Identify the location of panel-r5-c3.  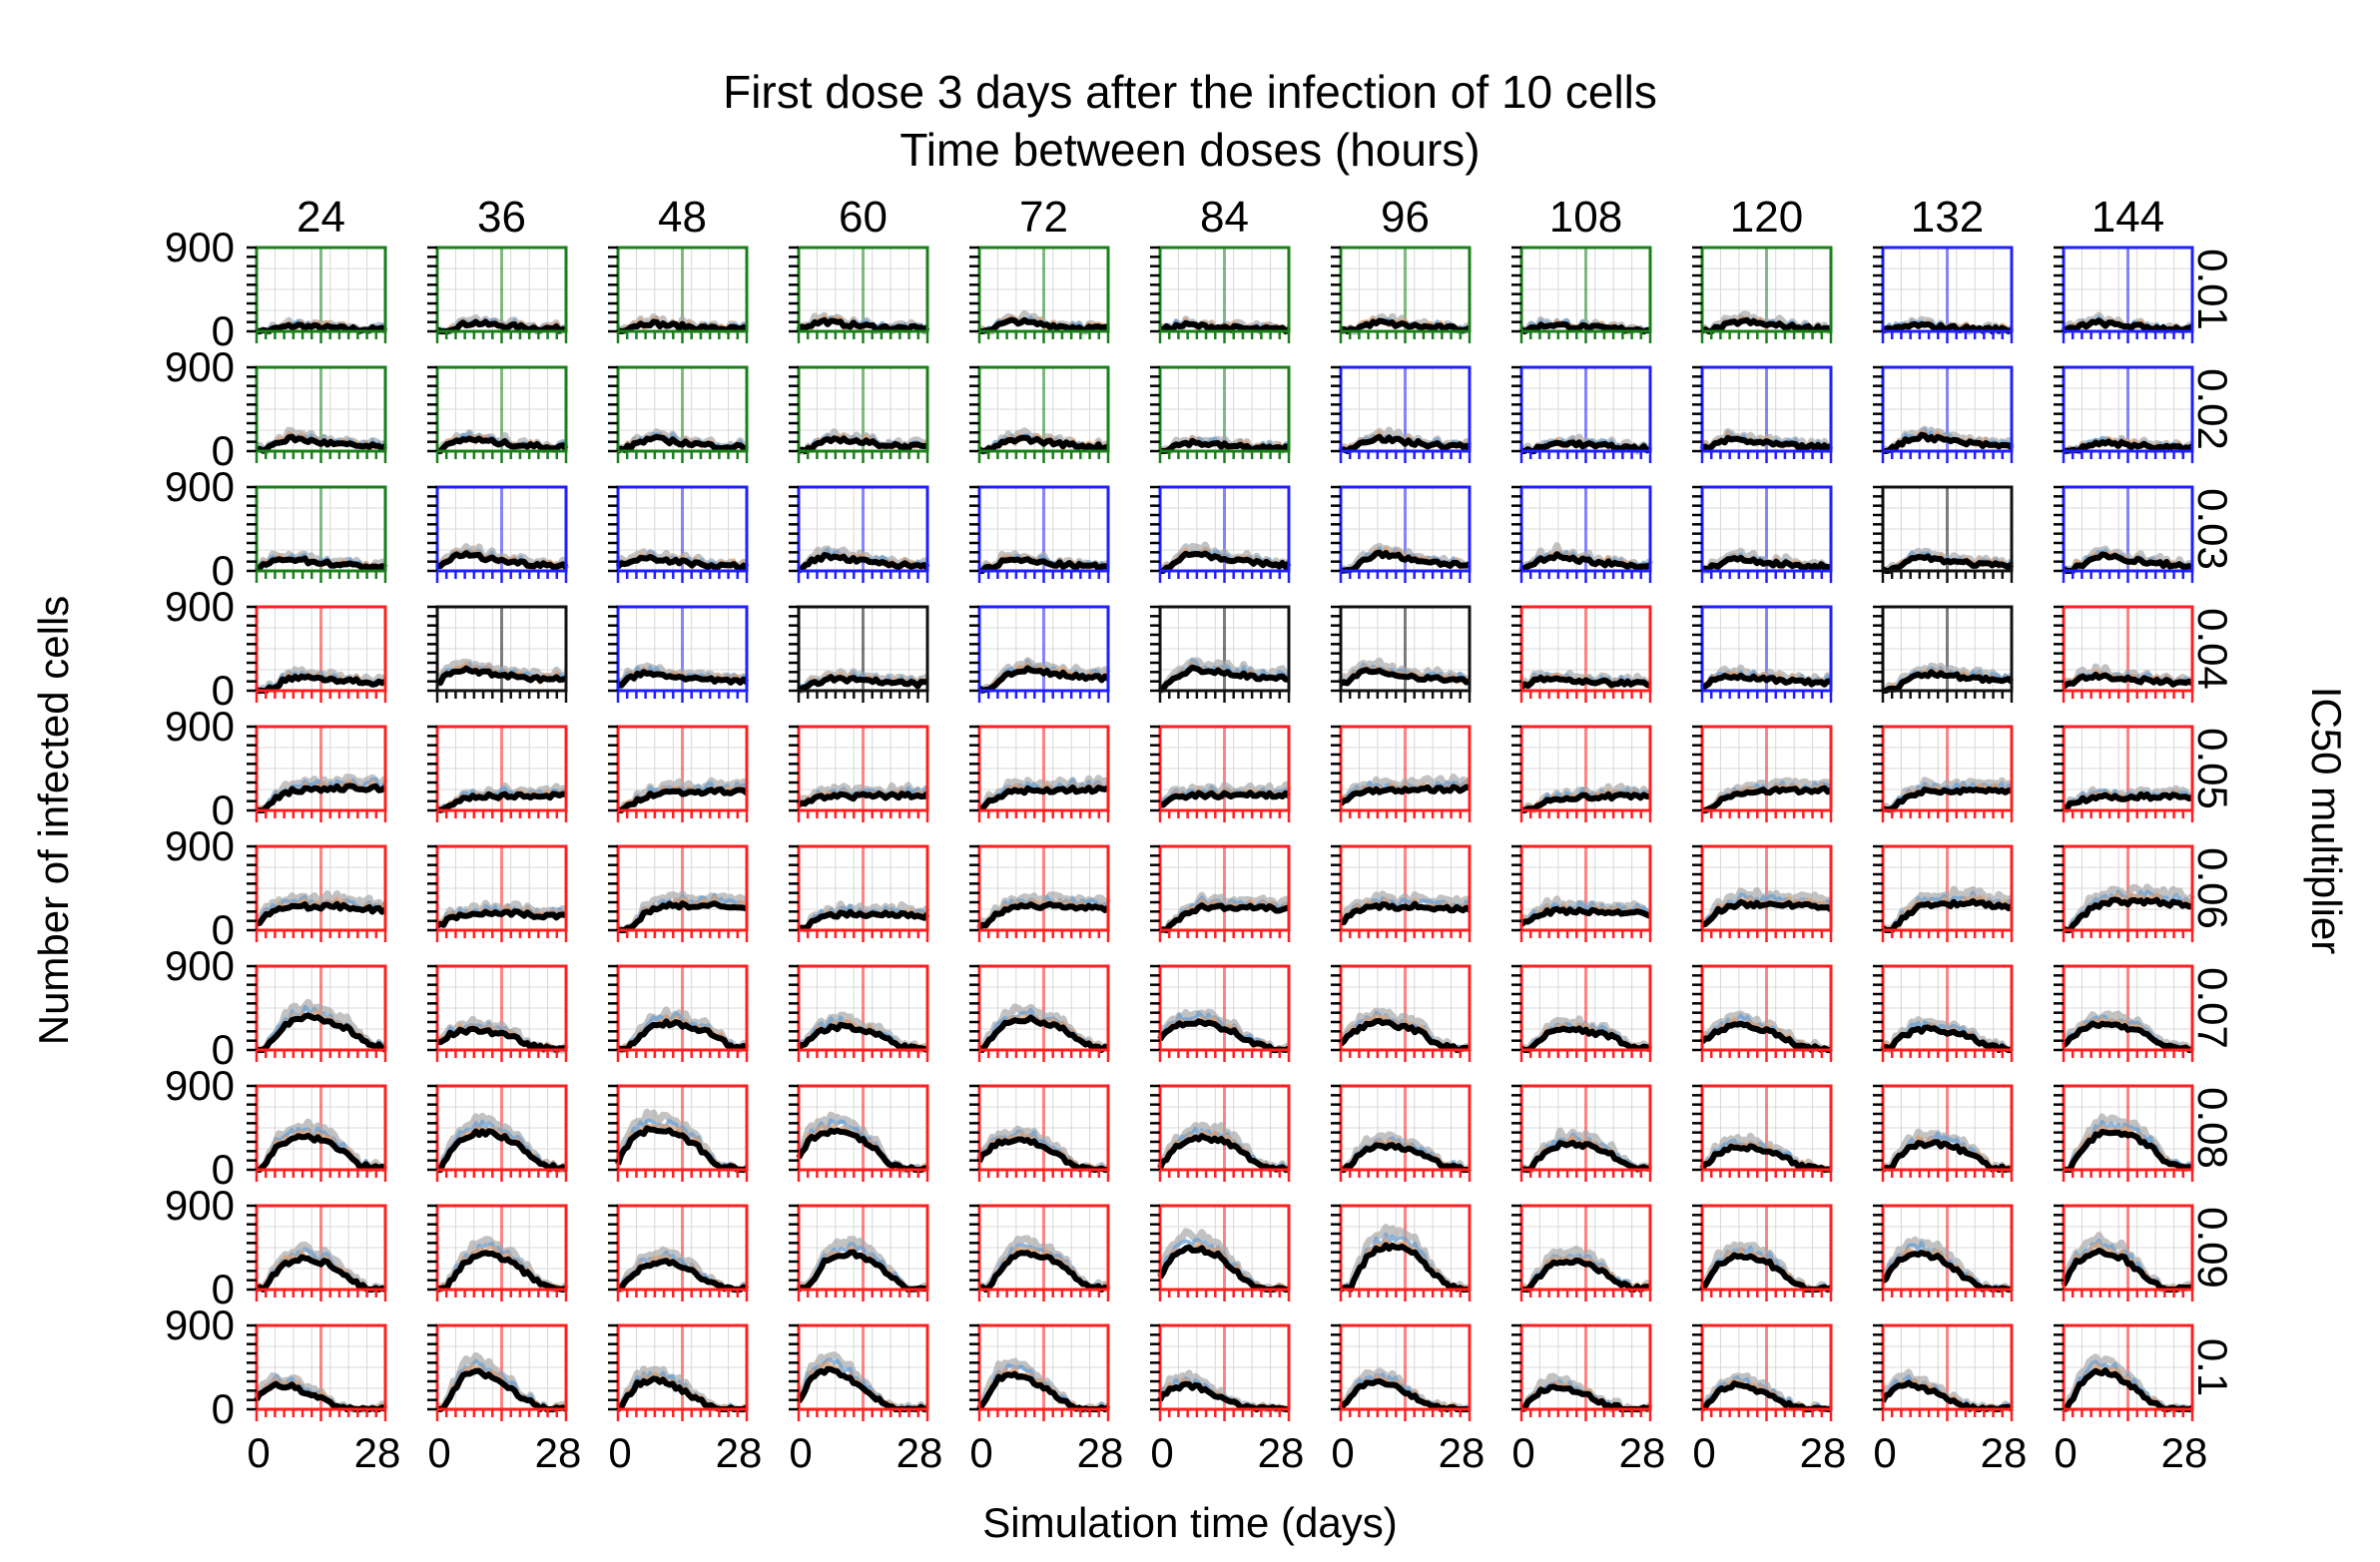
(679, 774).